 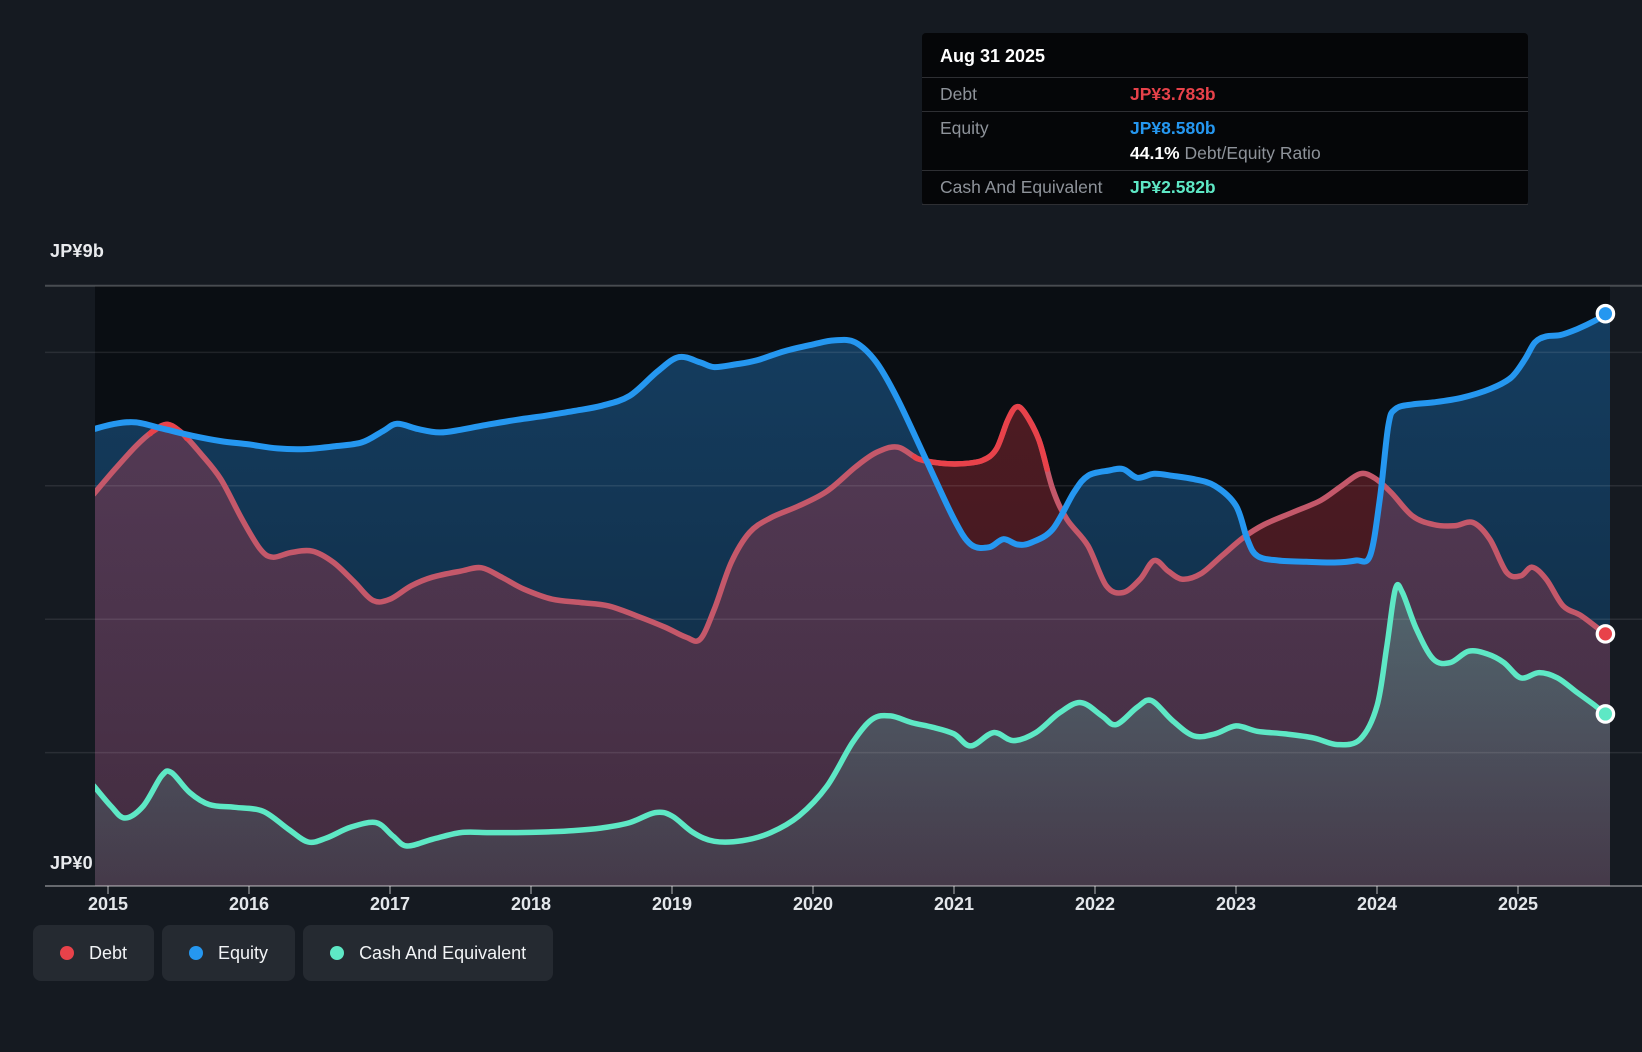 I want to click on legend-equity-label: Equity, so click(x=243, y=952).